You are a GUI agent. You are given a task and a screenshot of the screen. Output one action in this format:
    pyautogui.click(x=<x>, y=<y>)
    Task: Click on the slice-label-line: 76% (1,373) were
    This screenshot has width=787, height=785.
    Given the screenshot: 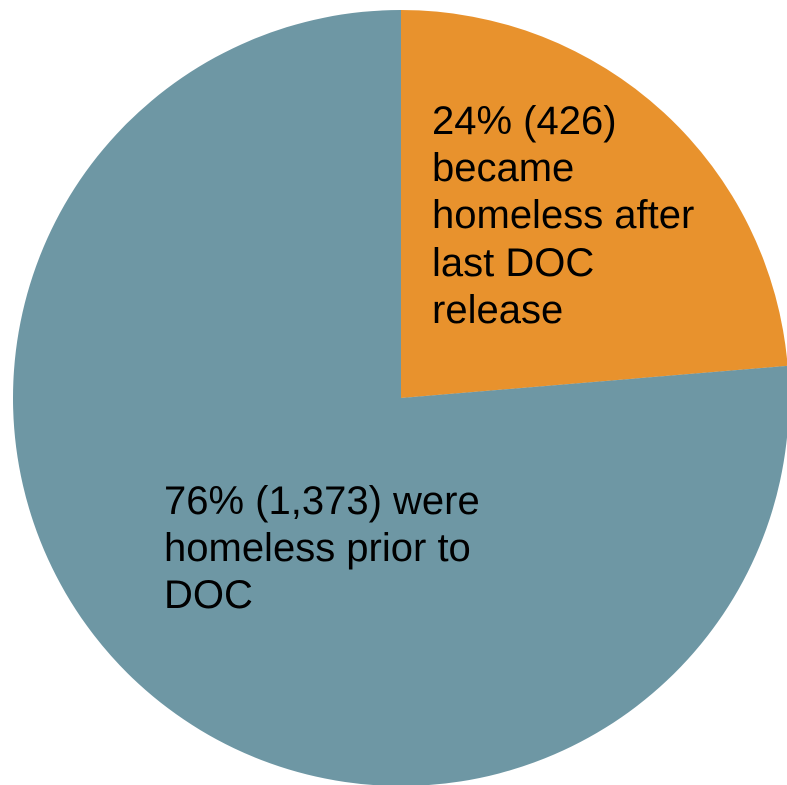 What is the action you would take?
    pyautogui.click(x=322, y=501)
    